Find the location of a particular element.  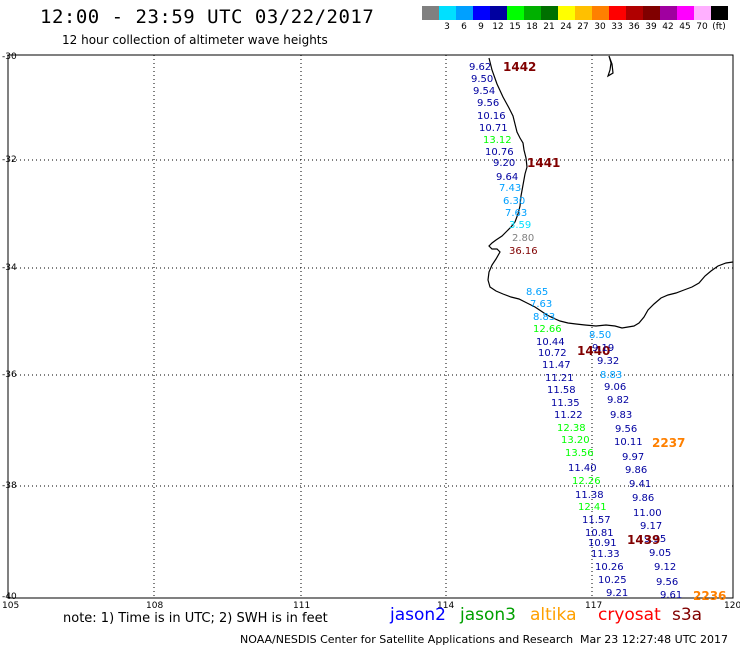

scale-label: 18 is located at coordinates (532, 27).